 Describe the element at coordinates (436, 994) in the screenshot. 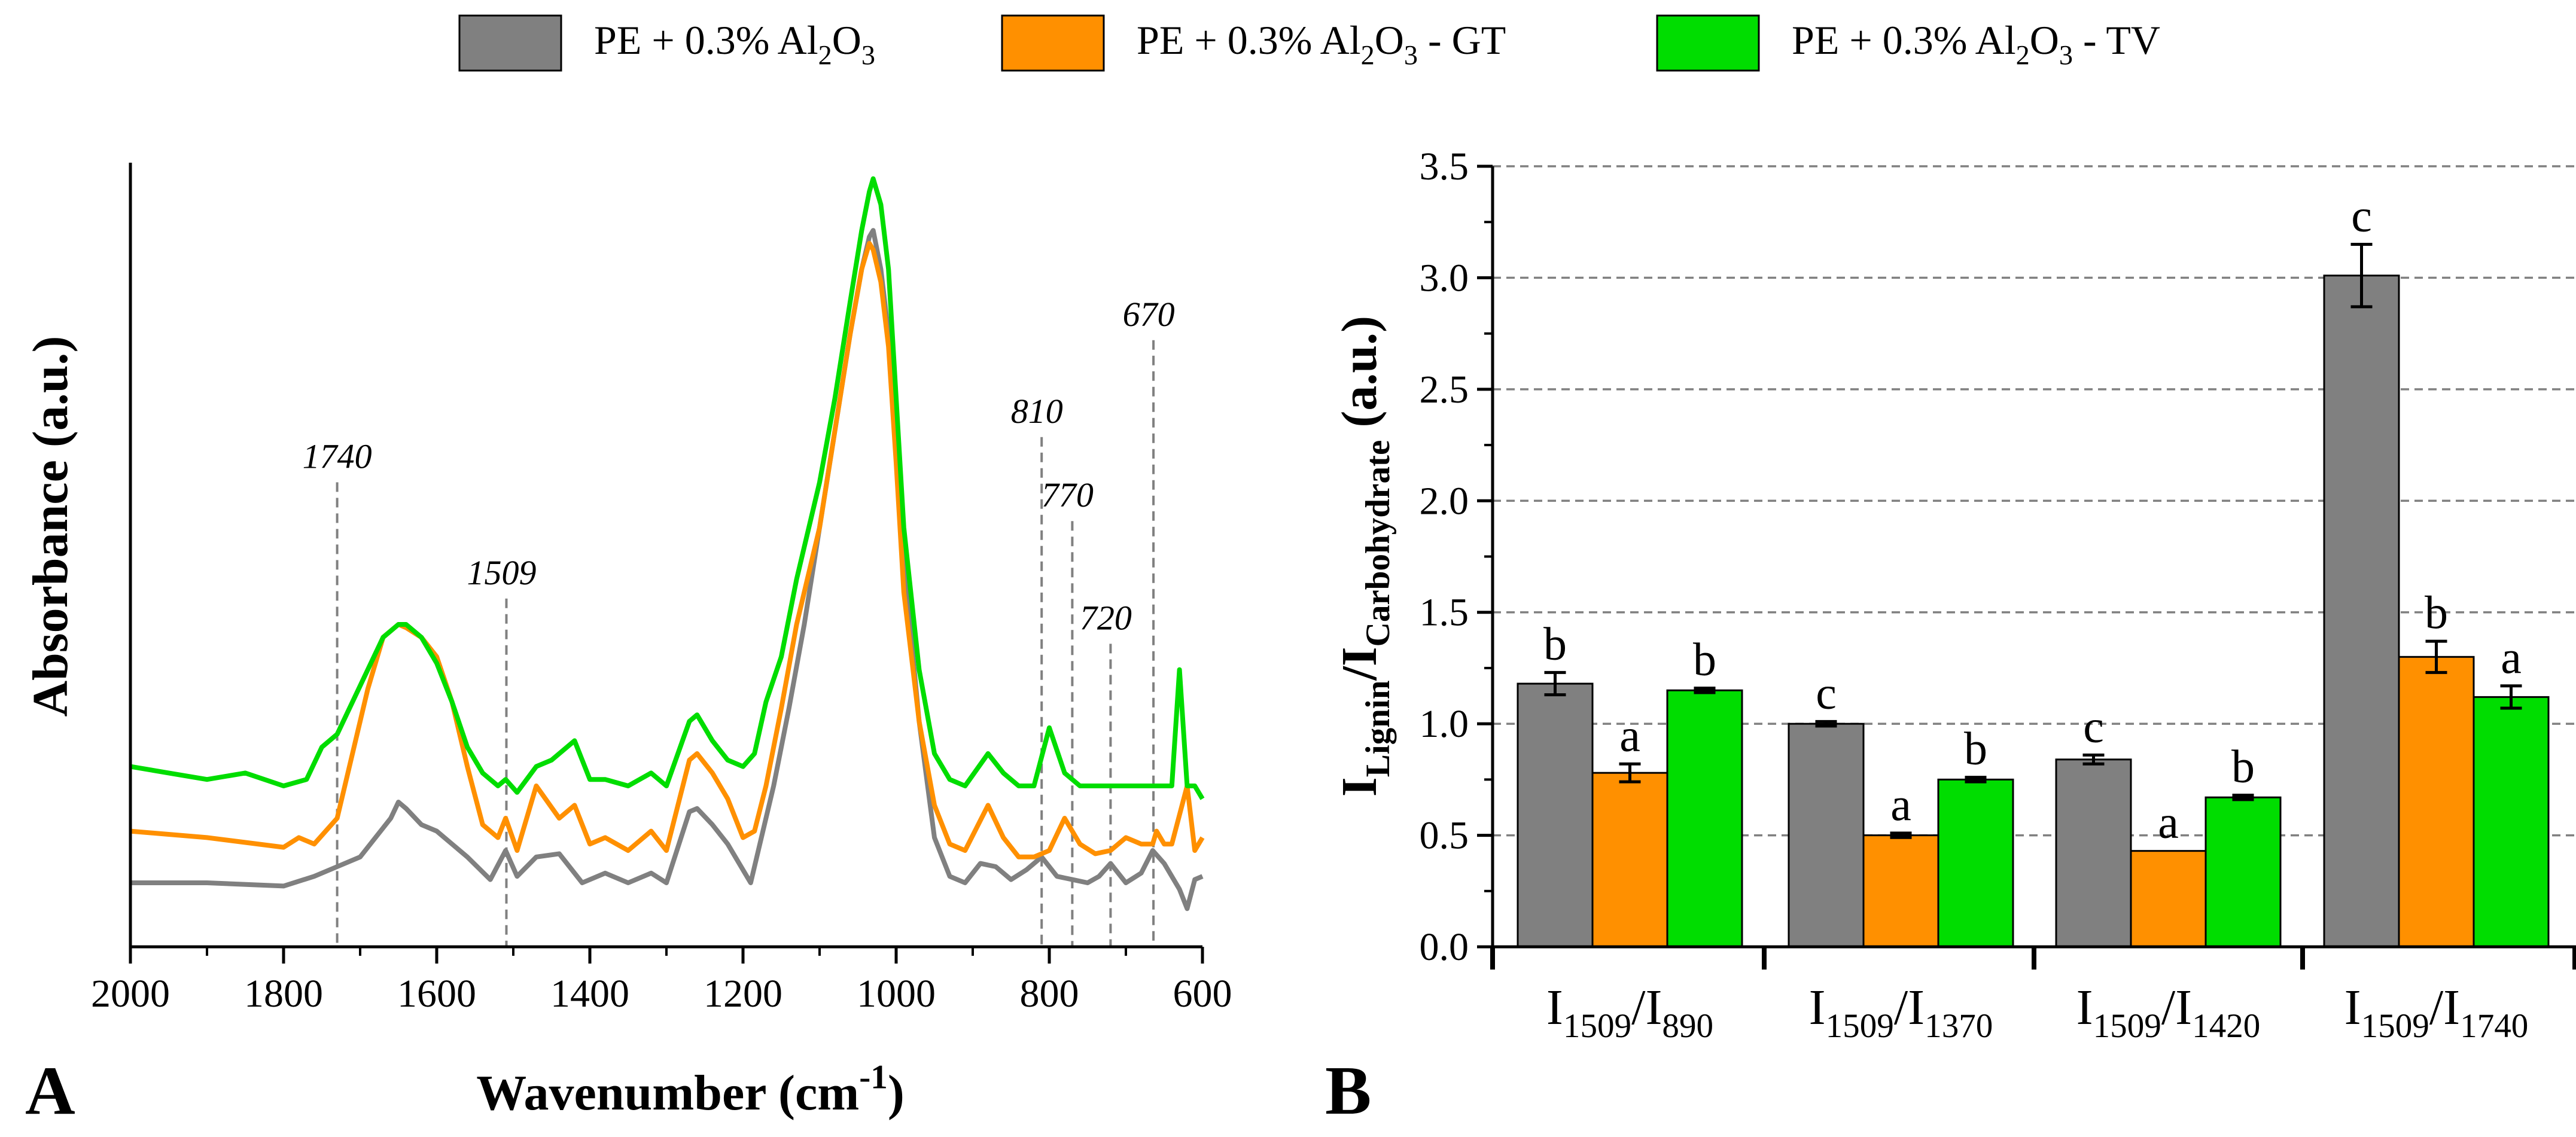

I see `x-tick-label-1600: 1600` at that location.